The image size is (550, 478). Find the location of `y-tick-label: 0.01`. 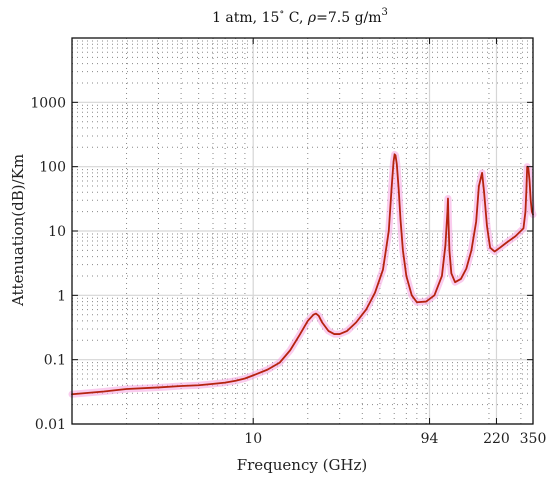

y-tick-label: 0.01 is located at coordinates (50, 425).